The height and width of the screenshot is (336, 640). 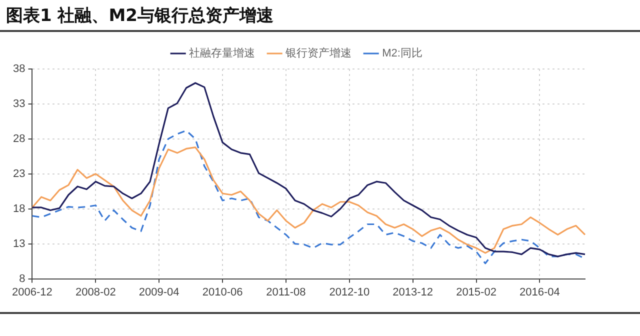 I want to click on legend-label: 社融存量增速, so click(x=222, y=53).